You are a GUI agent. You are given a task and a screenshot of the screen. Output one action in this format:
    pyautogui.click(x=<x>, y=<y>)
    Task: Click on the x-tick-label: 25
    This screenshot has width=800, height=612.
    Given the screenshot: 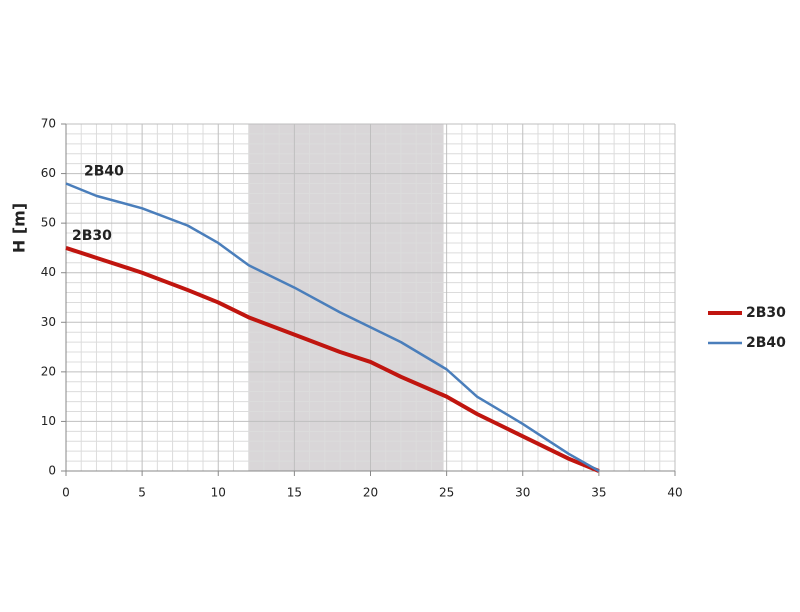 What is the action you would take?
    pyautogui.click(x=446, y=493)
    